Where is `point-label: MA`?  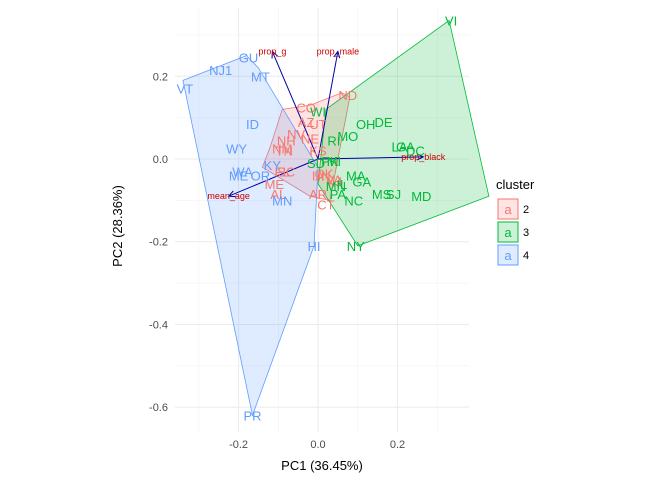 point-label: MA is located at coordinates (356, 176).